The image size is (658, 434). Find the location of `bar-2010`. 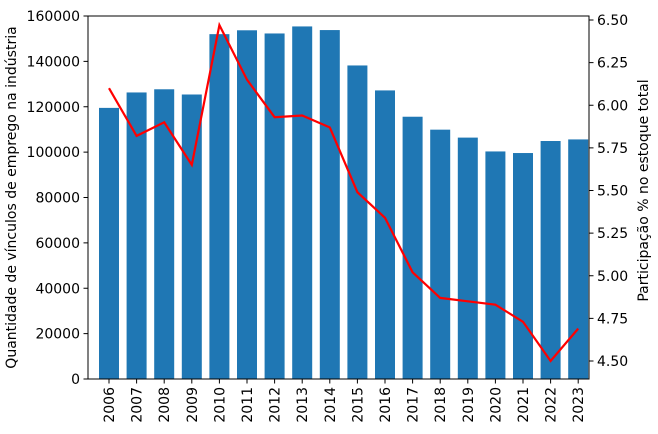

bar-2010 is located at coordinates (219, 207).